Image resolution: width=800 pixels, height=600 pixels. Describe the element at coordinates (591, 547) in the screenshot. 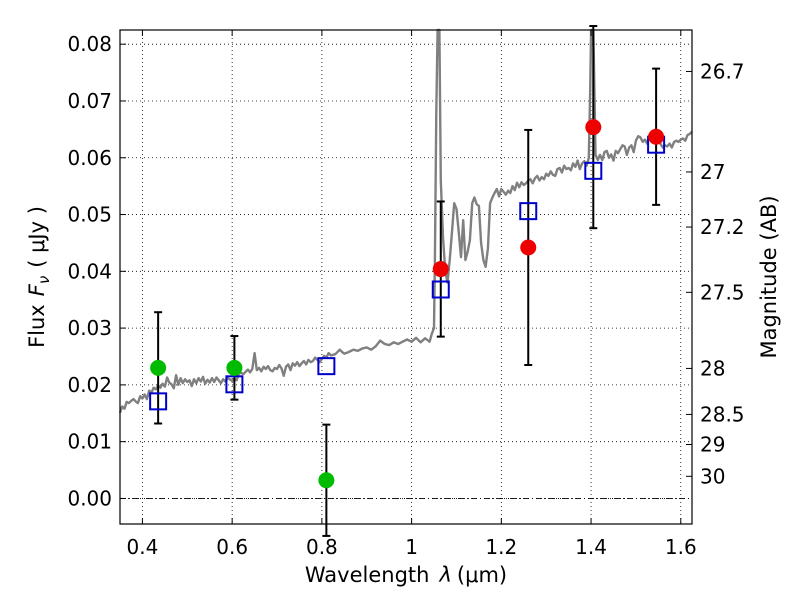

I see `x-tick-label: 1.4` at that location.